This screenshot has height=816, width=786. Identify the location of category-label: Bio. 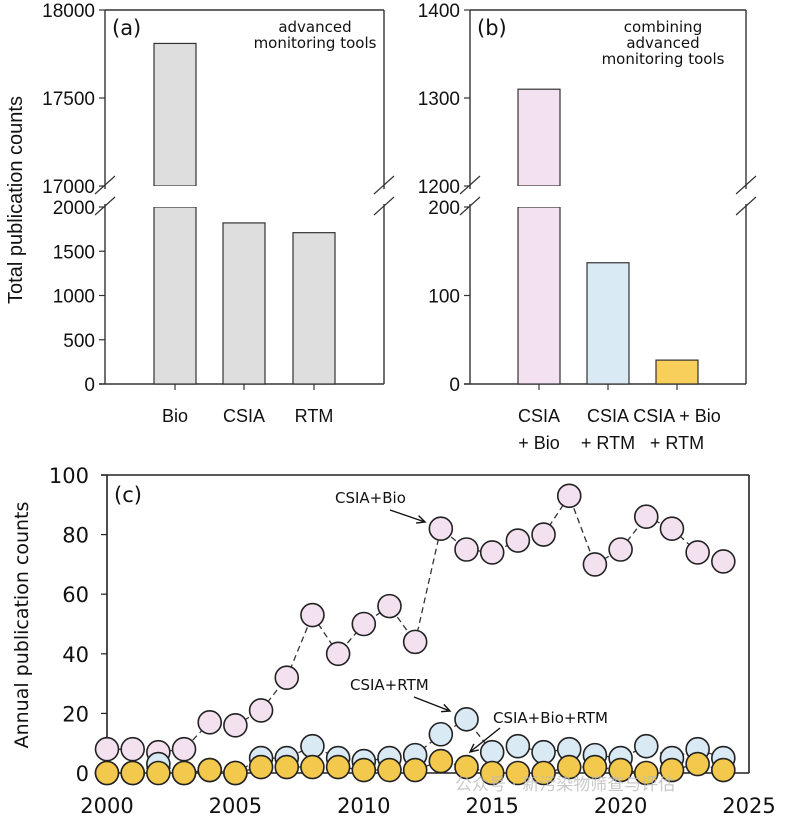
(175, 416).